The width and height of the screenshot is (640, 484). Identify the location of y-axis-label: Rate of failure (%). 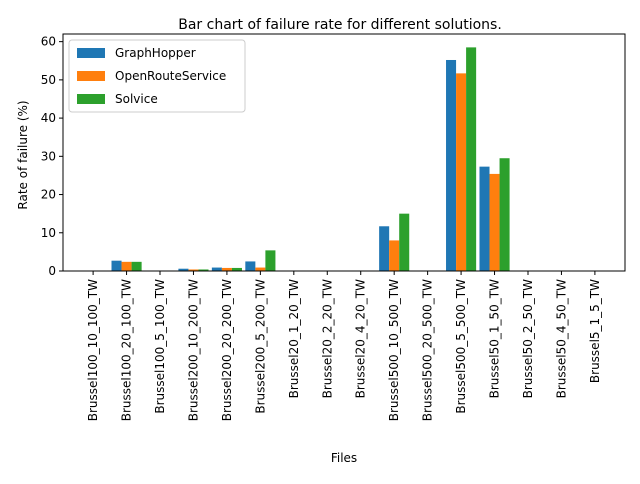
(23, 154).